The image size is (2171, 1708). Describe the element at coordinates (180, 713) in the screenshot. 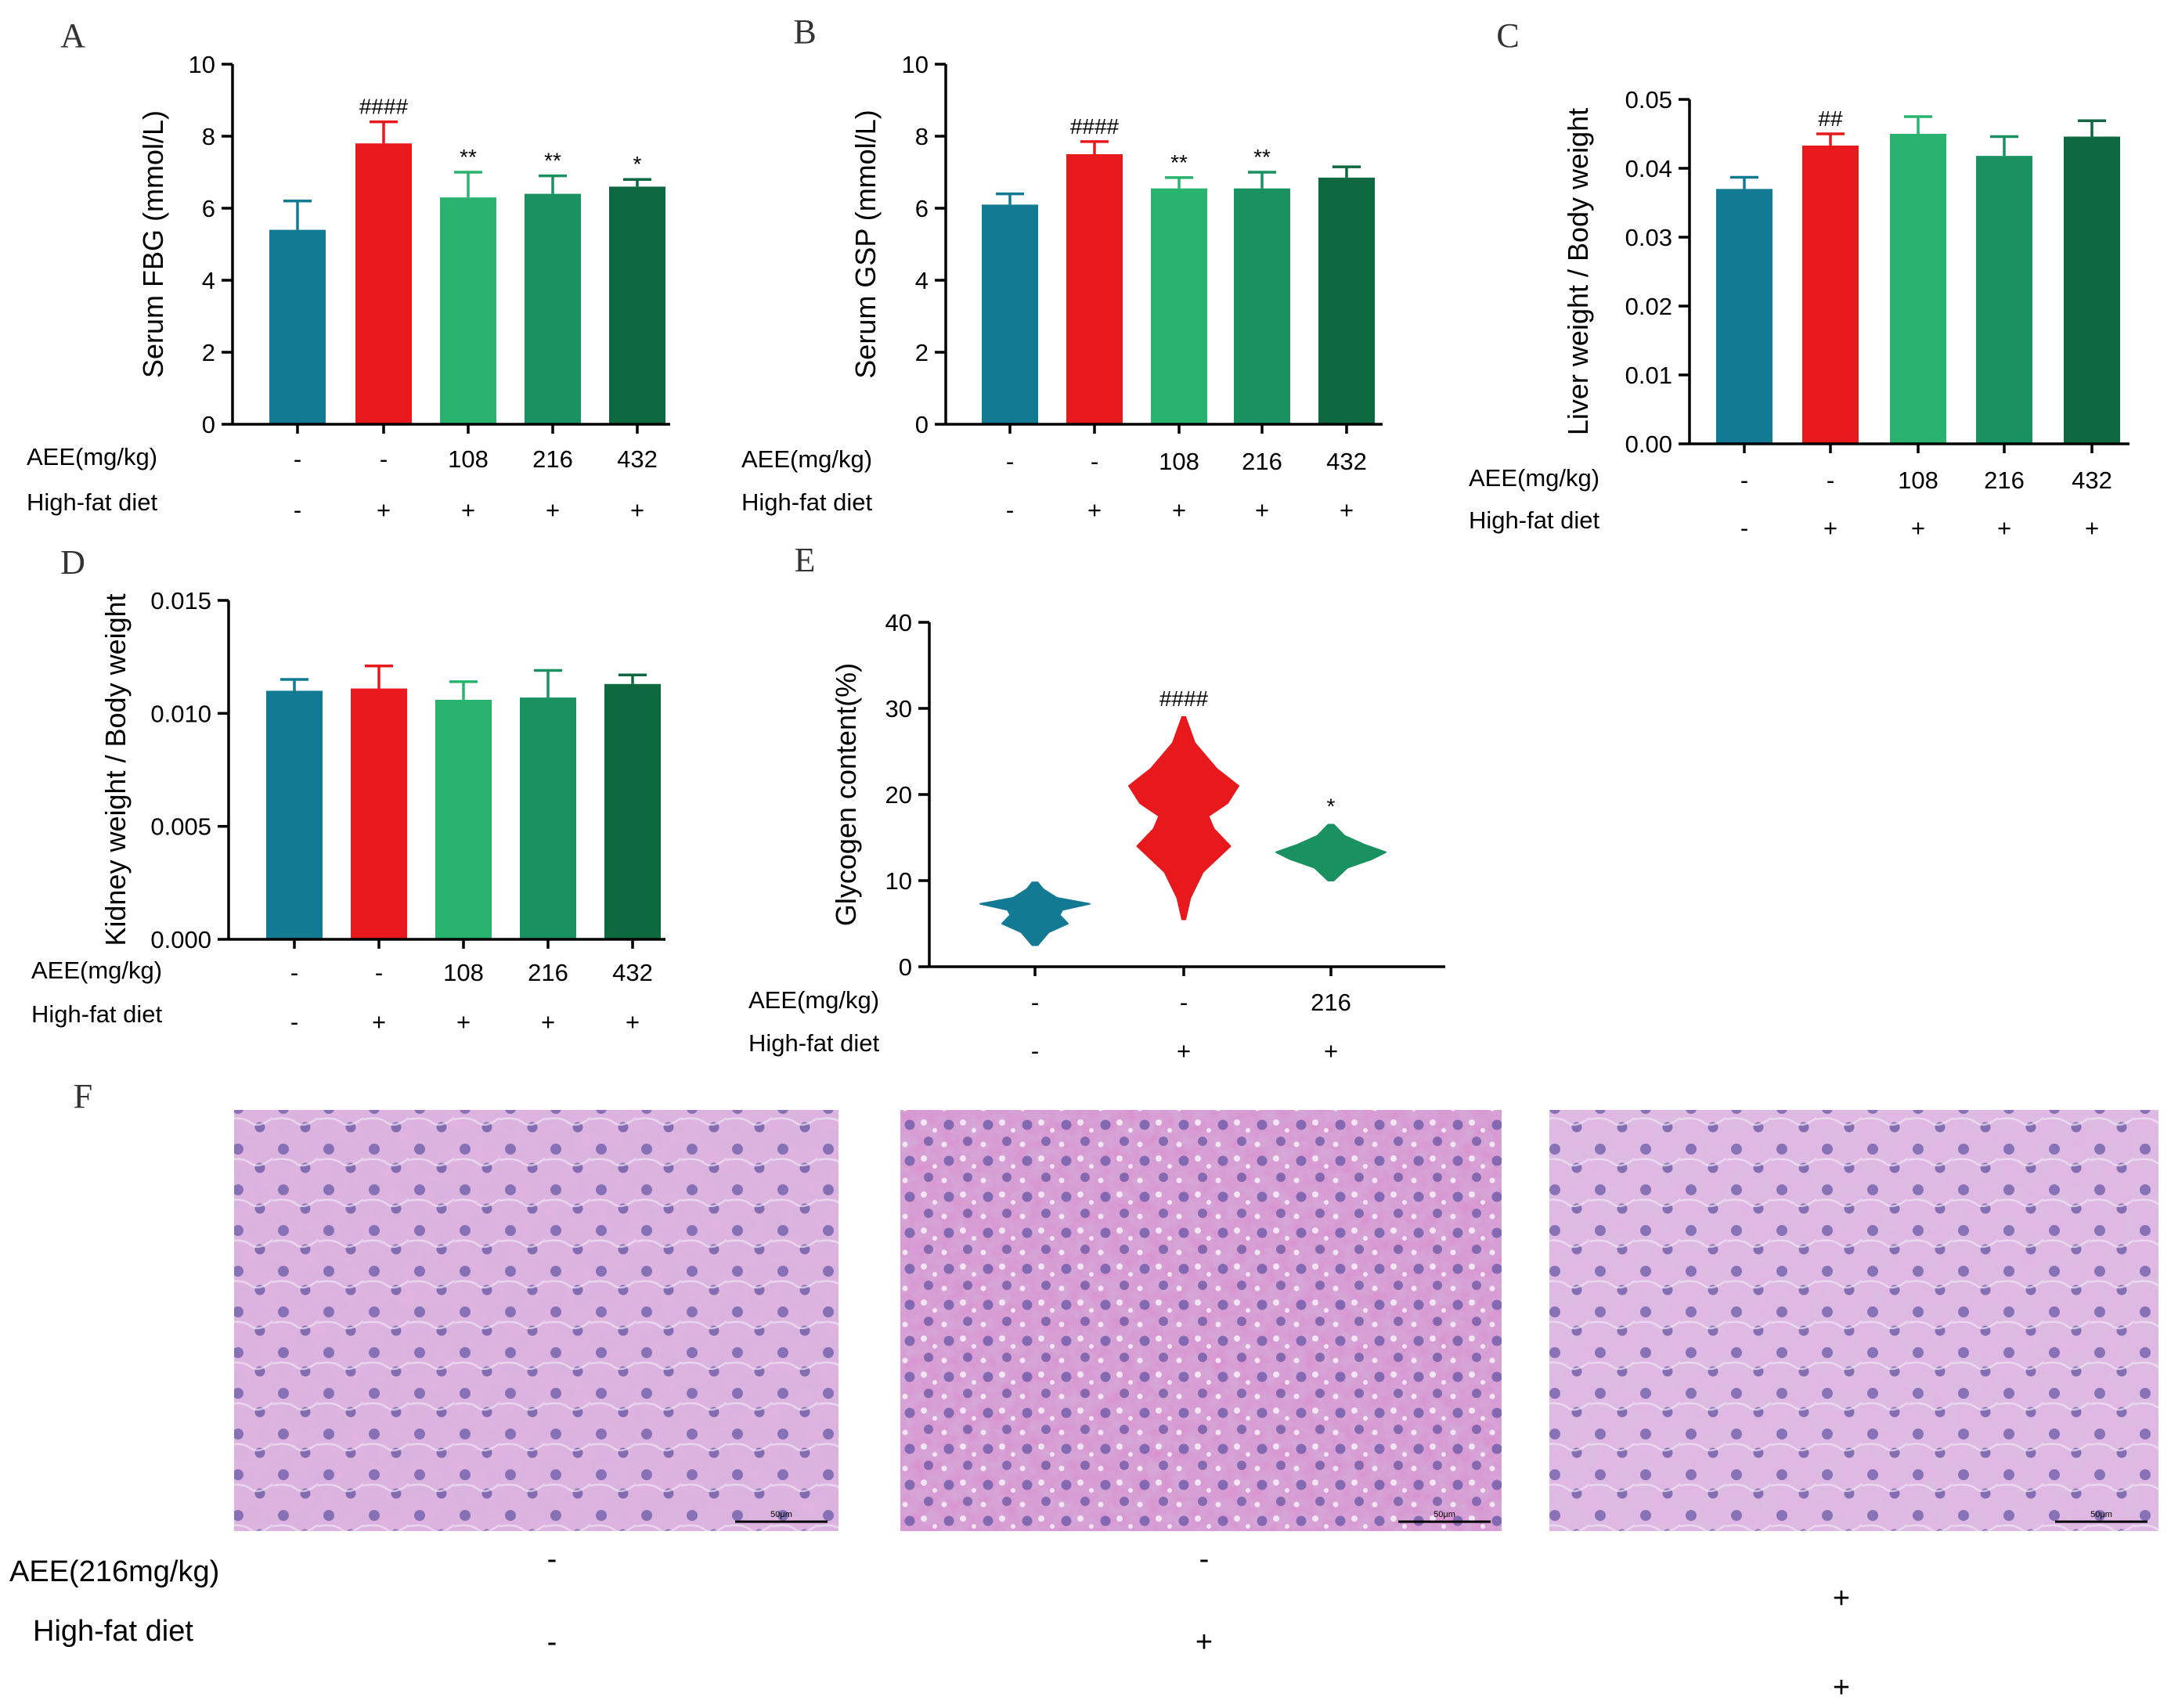

I see `y-tick-label: 0.010` at that location.